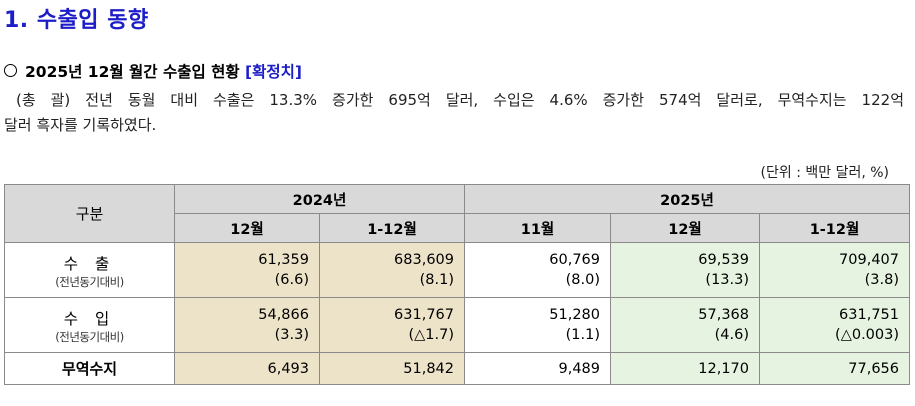 The width and height of the screenshot is (915, 406). Describe the element at coordinates (10, 70) in the screenshot. I see `circle-bullet-icon` at that location.